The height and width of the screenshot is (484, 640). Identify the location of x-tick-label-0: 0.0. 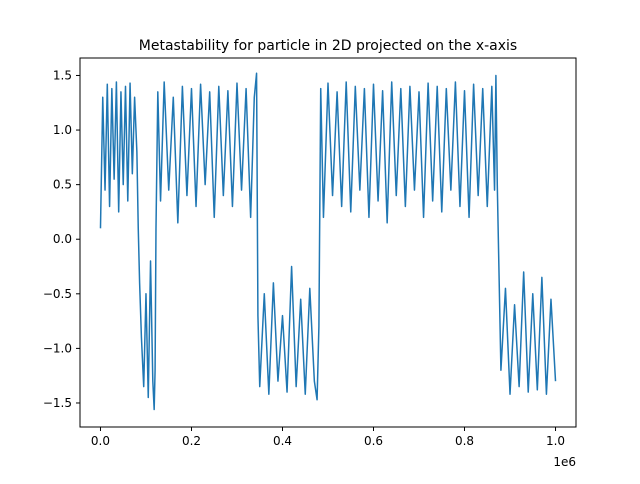
(100, 441).